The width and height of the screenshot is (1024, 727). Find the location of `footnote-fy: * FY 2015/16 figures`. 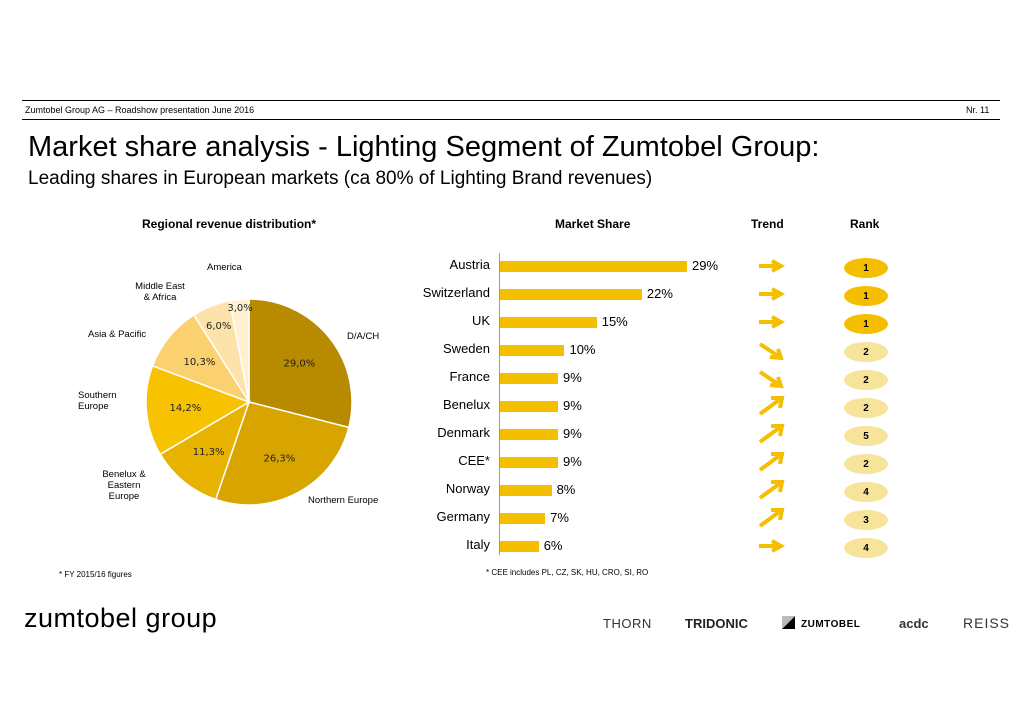

footnote-fy: * FY 2015/16 figures is located at coordinates (95, 574).